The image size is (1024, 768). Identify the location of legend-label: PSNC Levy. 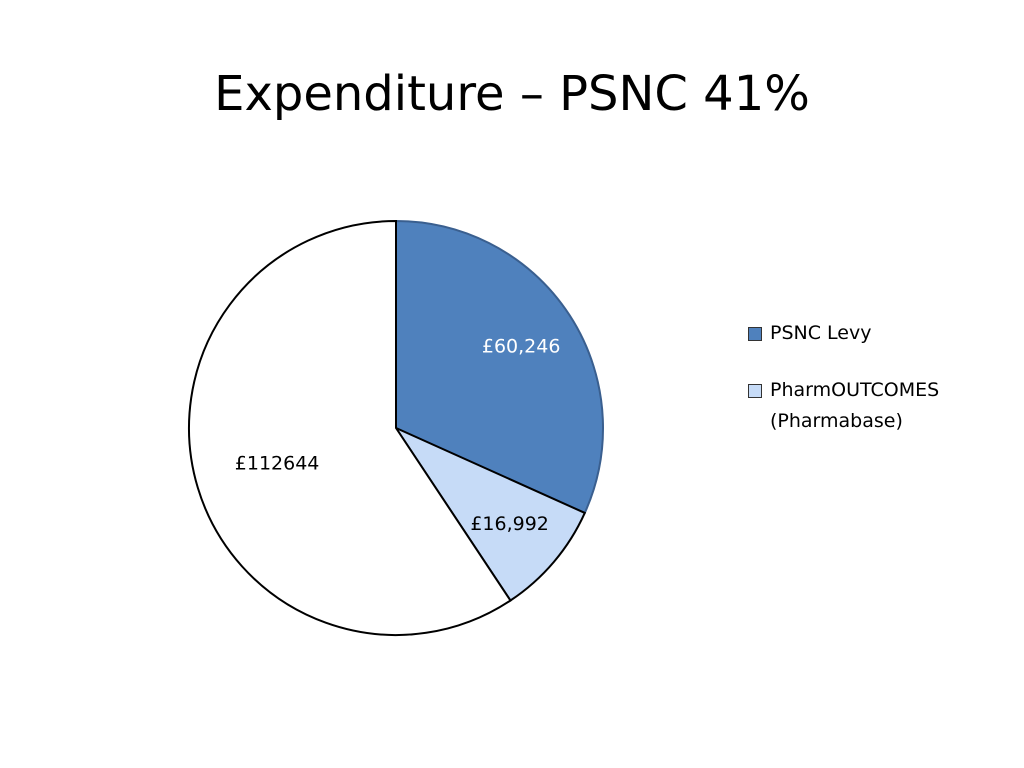
(821, 333).